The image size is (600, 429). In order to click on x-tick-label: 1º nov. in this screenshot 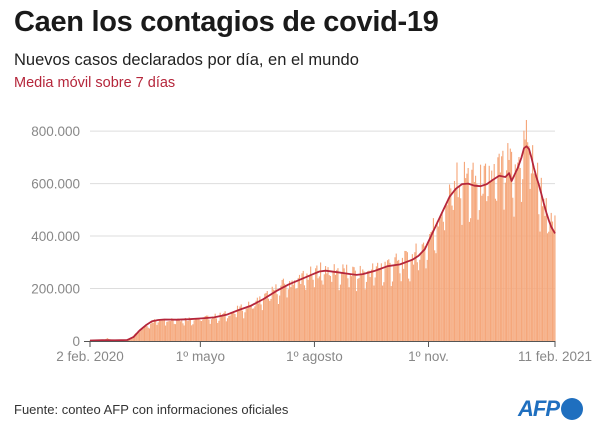, I will do `click(428, 356)`.